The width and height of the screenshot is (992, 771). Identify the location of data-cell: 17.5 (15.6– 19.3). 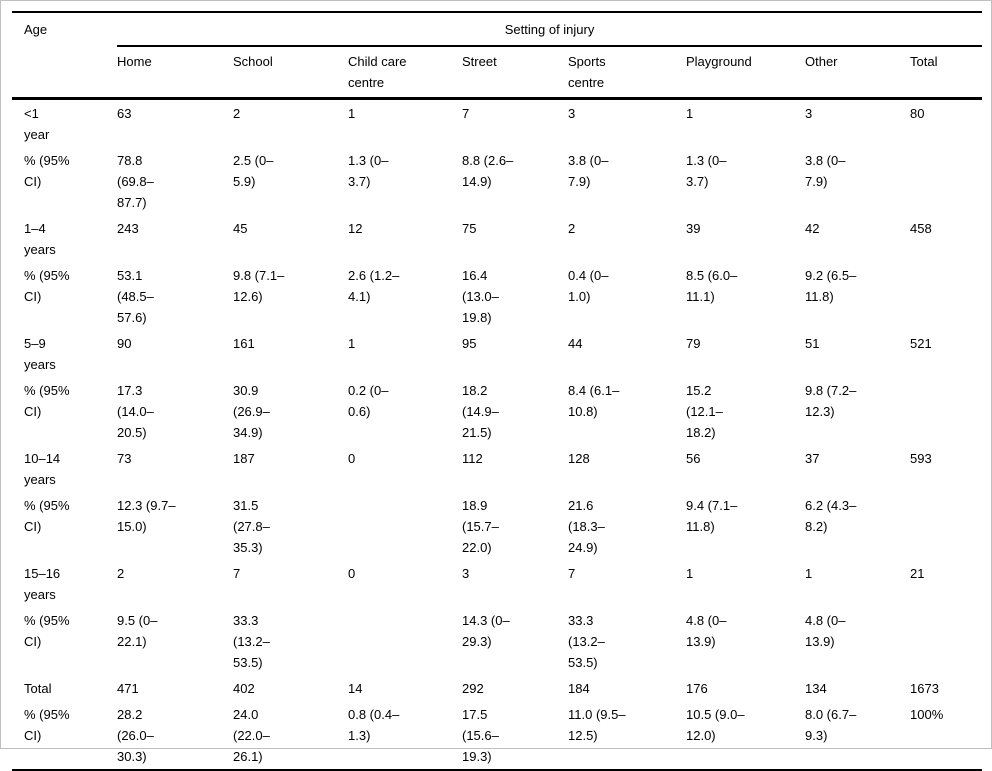
(480, 735).